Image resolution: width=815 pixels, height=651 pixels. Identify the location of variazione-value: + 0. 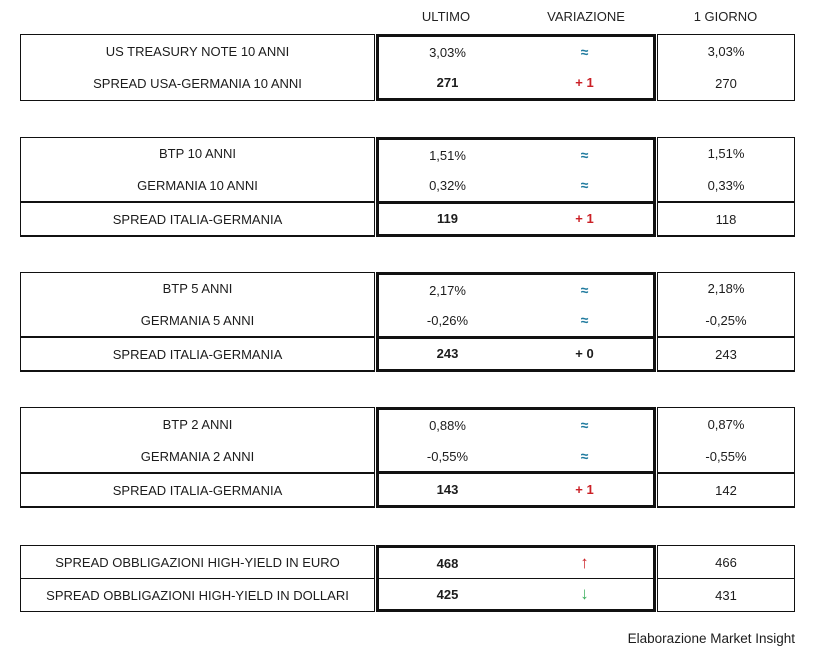
(584, 354).